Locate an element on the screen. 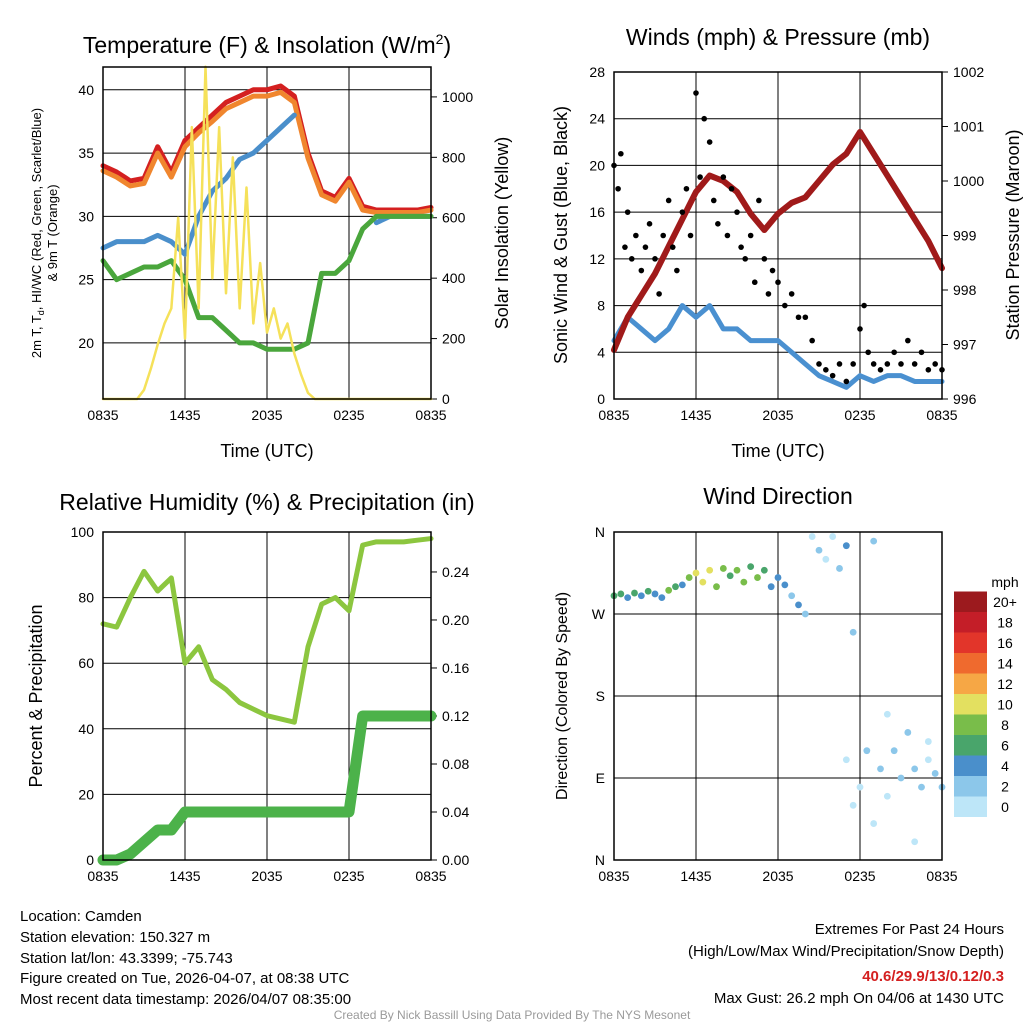 This screenshot has height=1029, width=1024. rh-data is located at coordinates (267, 701).